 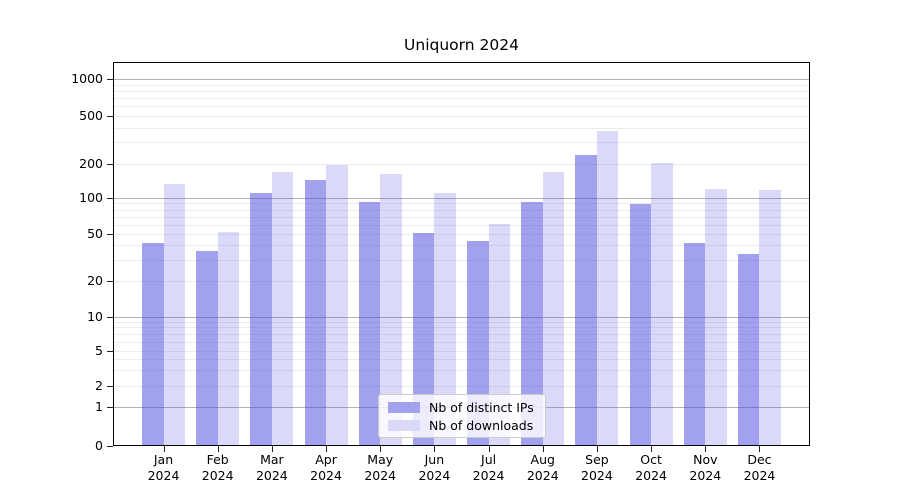 I want to click on legend-swatch-distinct-ips, so click(x=404, y=407).